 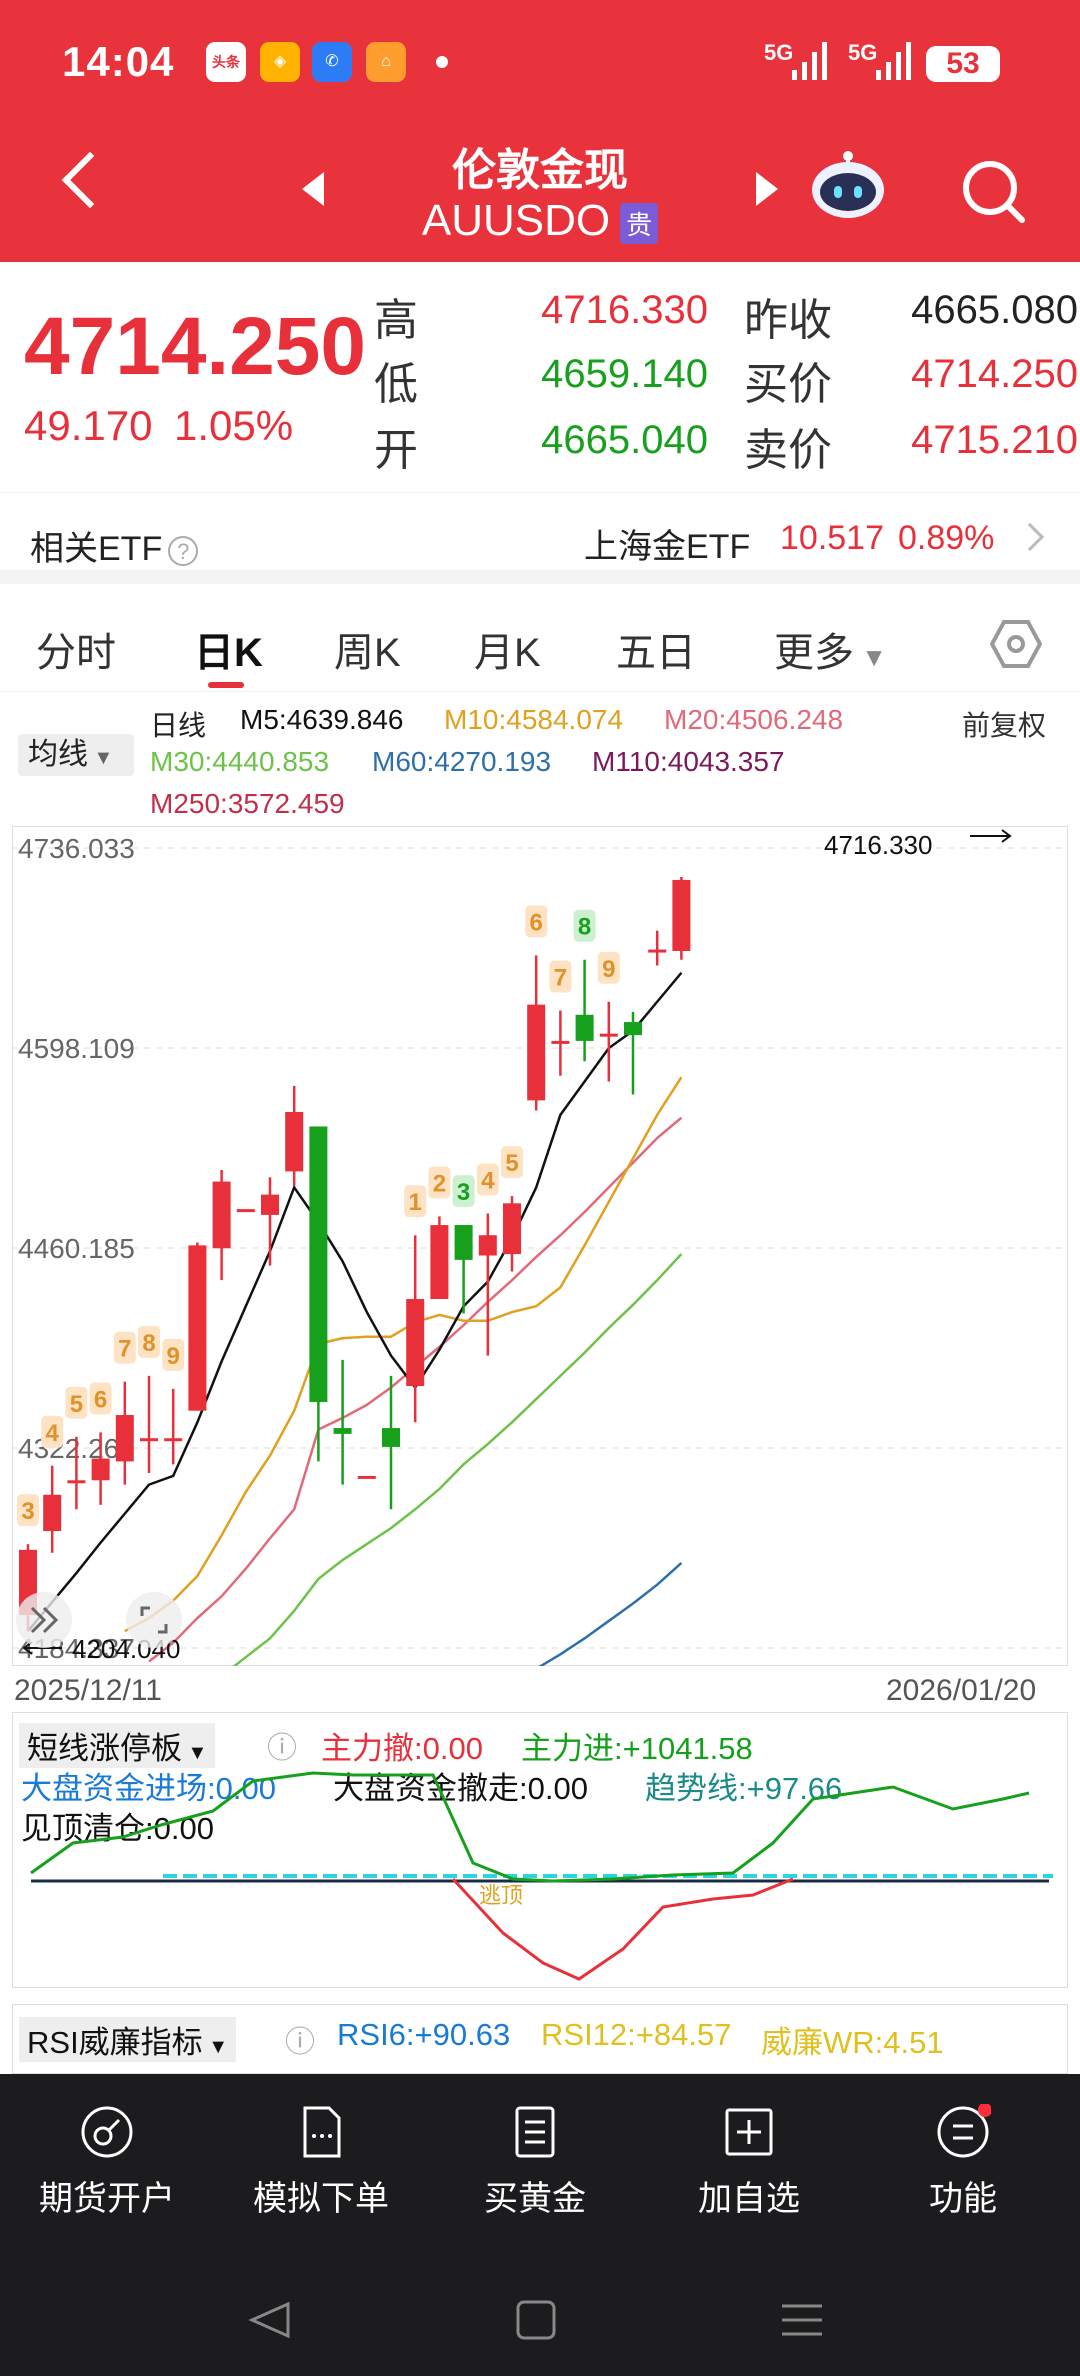 I want to click on tab-weekly-k: 周K, so click(x=367, y=653).